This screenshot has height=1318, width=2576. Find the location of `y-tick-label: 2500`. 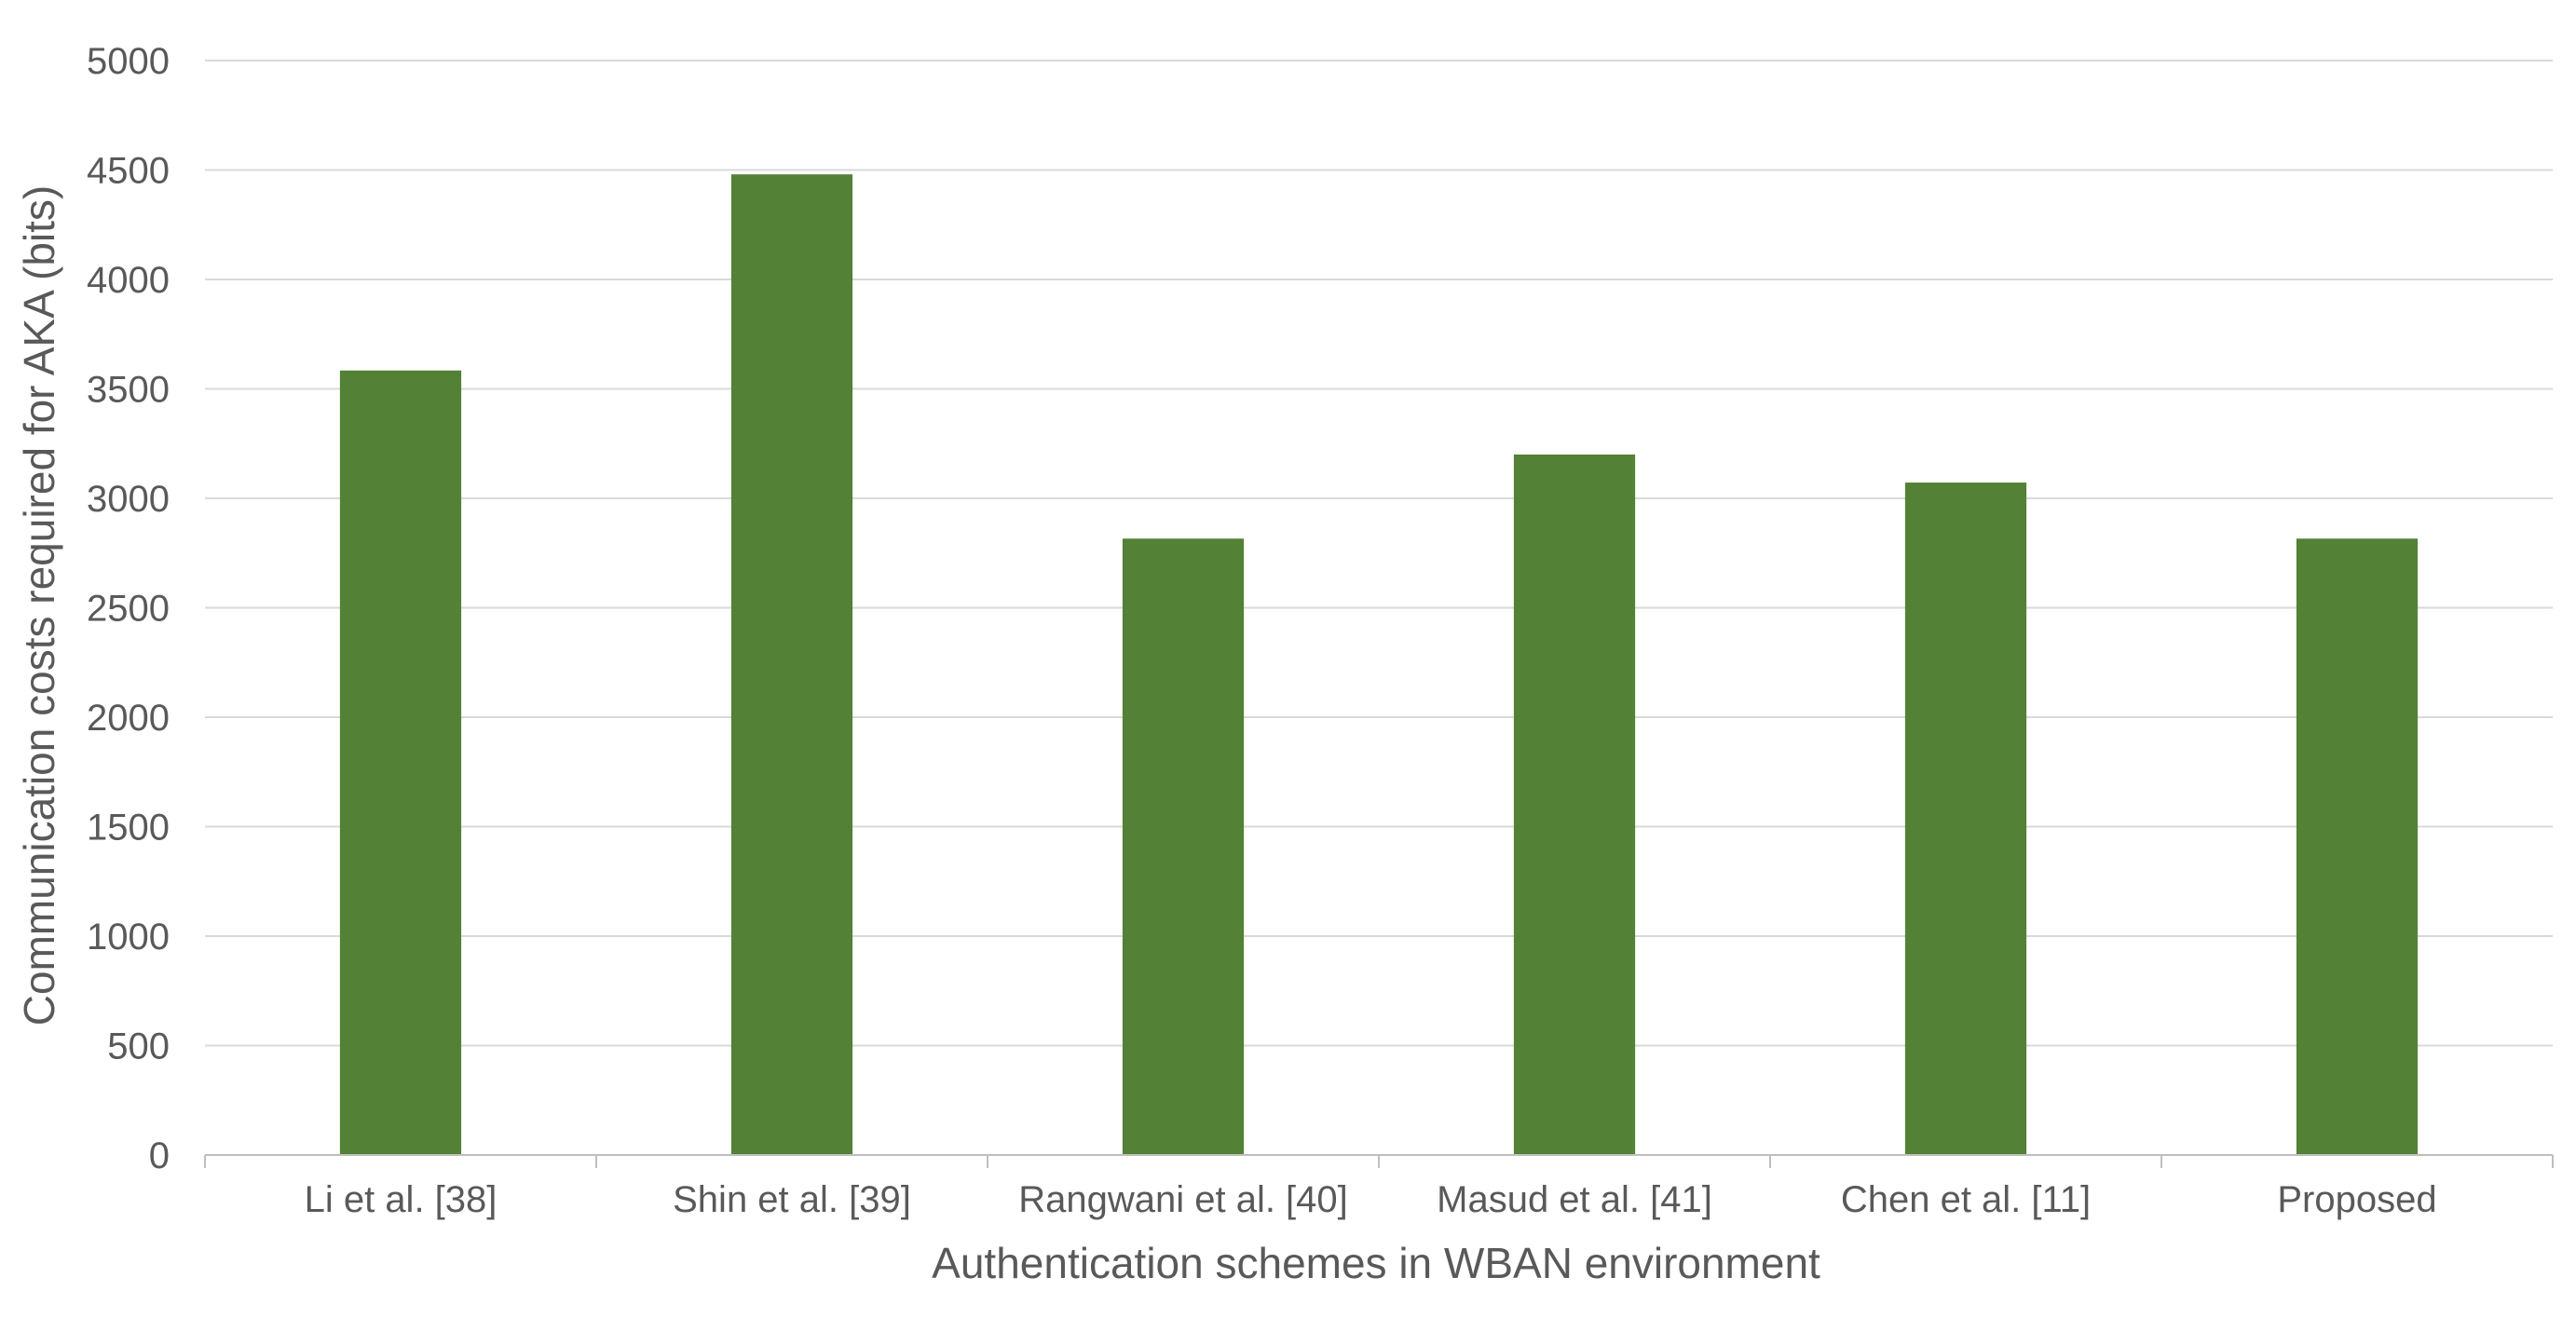

y-tick-label: 2500 is located at coordinates (128, 610).